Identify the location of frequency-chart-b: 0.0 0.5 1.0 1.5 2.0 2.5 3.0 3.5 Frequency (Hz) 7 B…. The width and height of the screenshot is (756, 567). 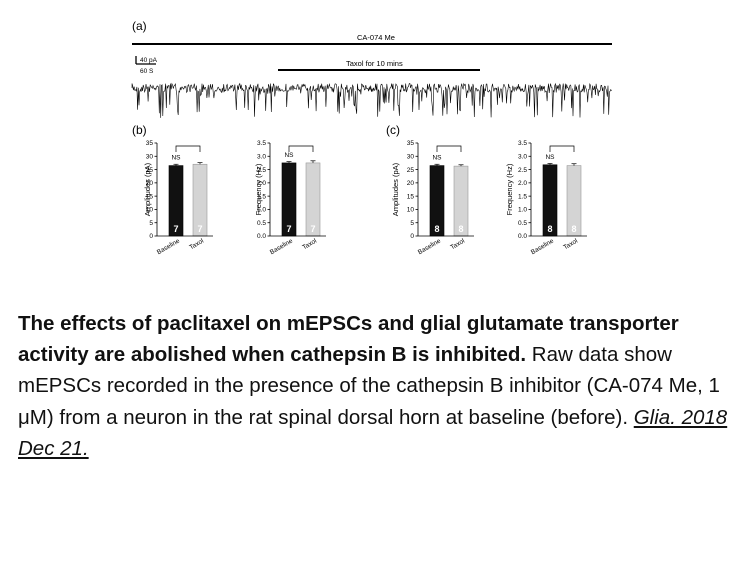
(290, 198).